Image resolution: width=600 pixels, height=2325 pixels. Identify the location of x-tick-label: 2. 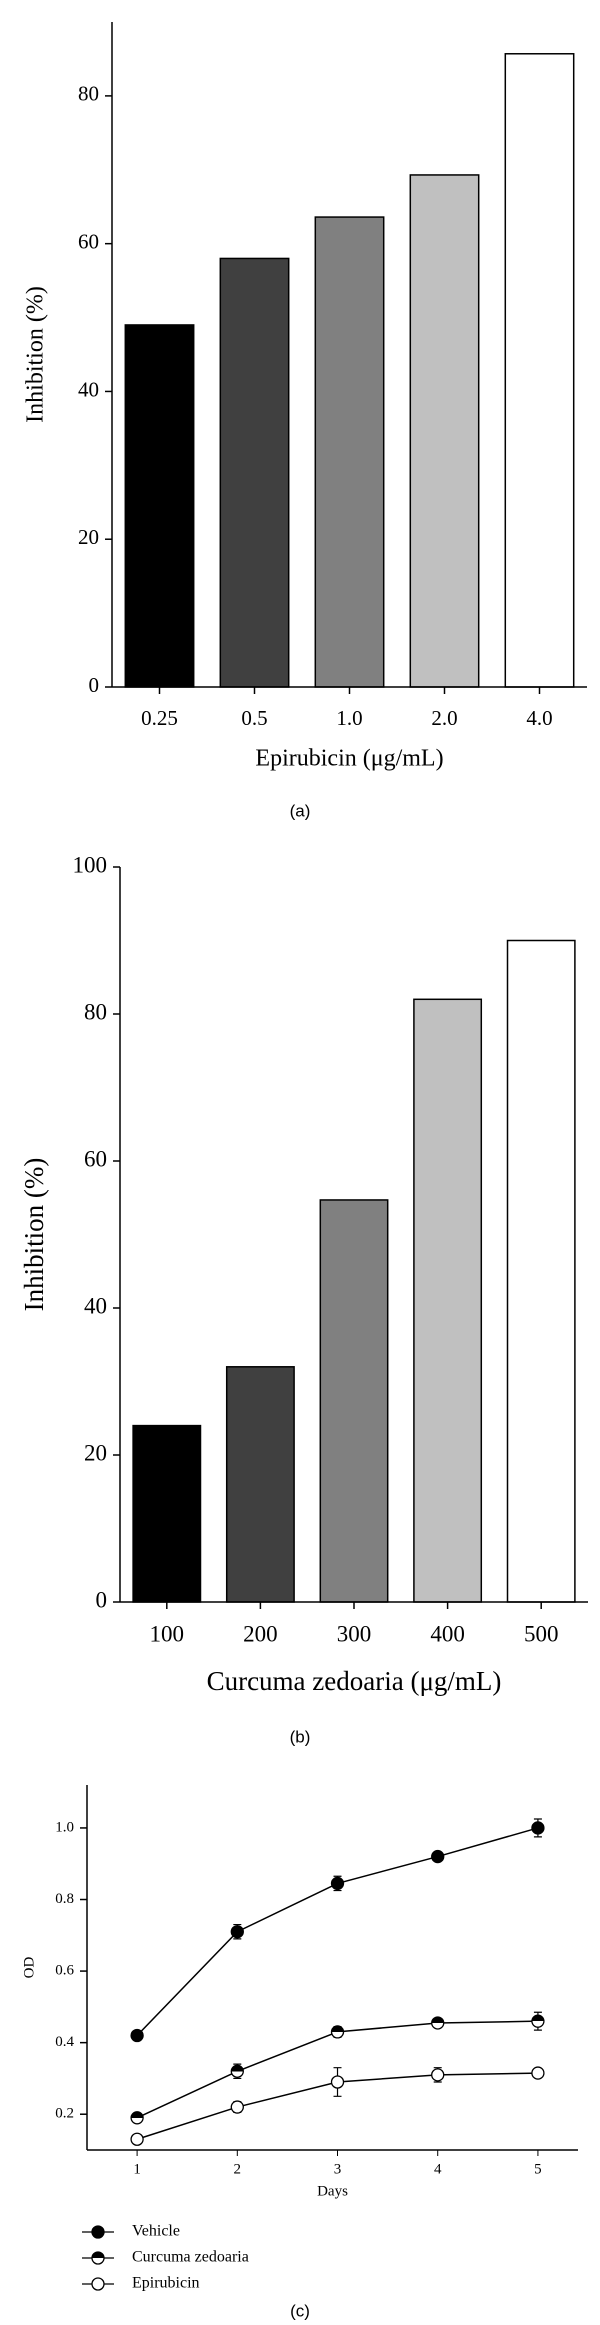
(238, 2169).